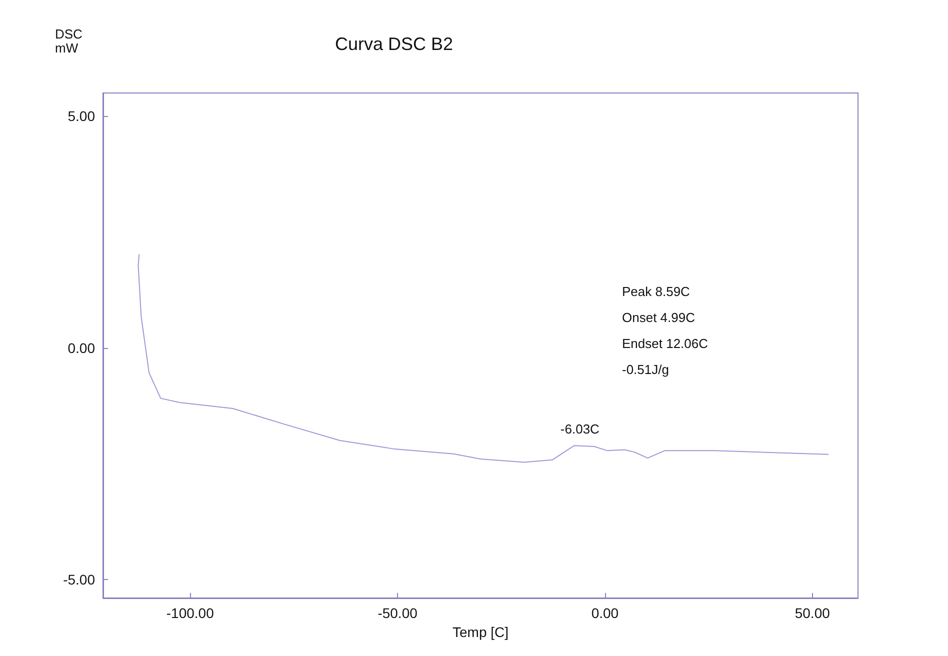  Describe the element at coordinates (656, 291) in the screenshot. I see `annotation: Peak 8.59C` at that location.